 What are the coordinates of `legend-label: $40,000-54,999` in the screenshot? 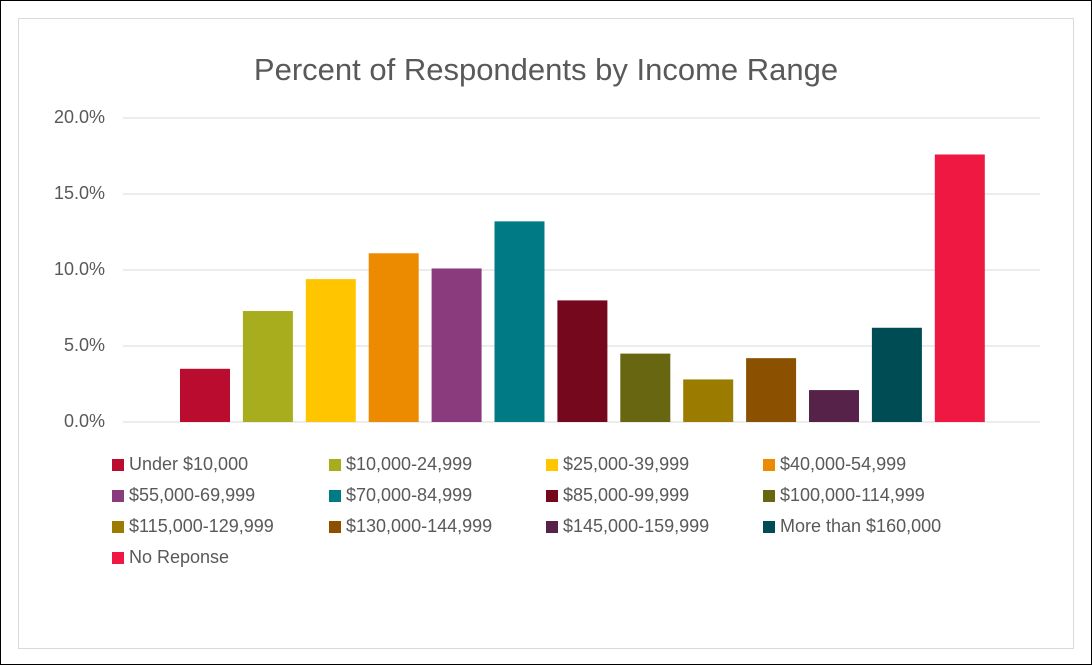 It's located at (843, 464).